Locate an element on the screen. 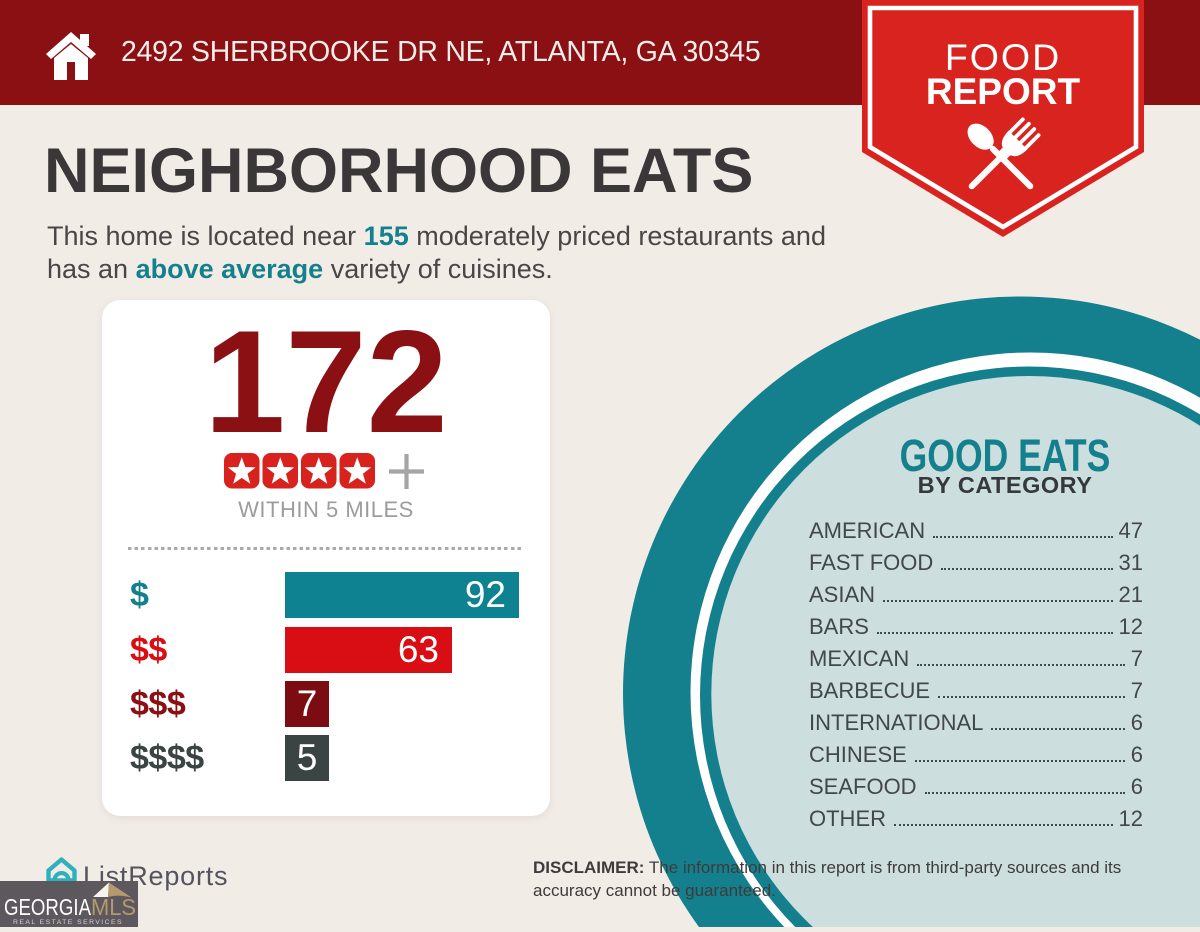 The image size is (1200, 932). svg-text: REAL ESTATE SERVICES is located at coordinates (68, 922).